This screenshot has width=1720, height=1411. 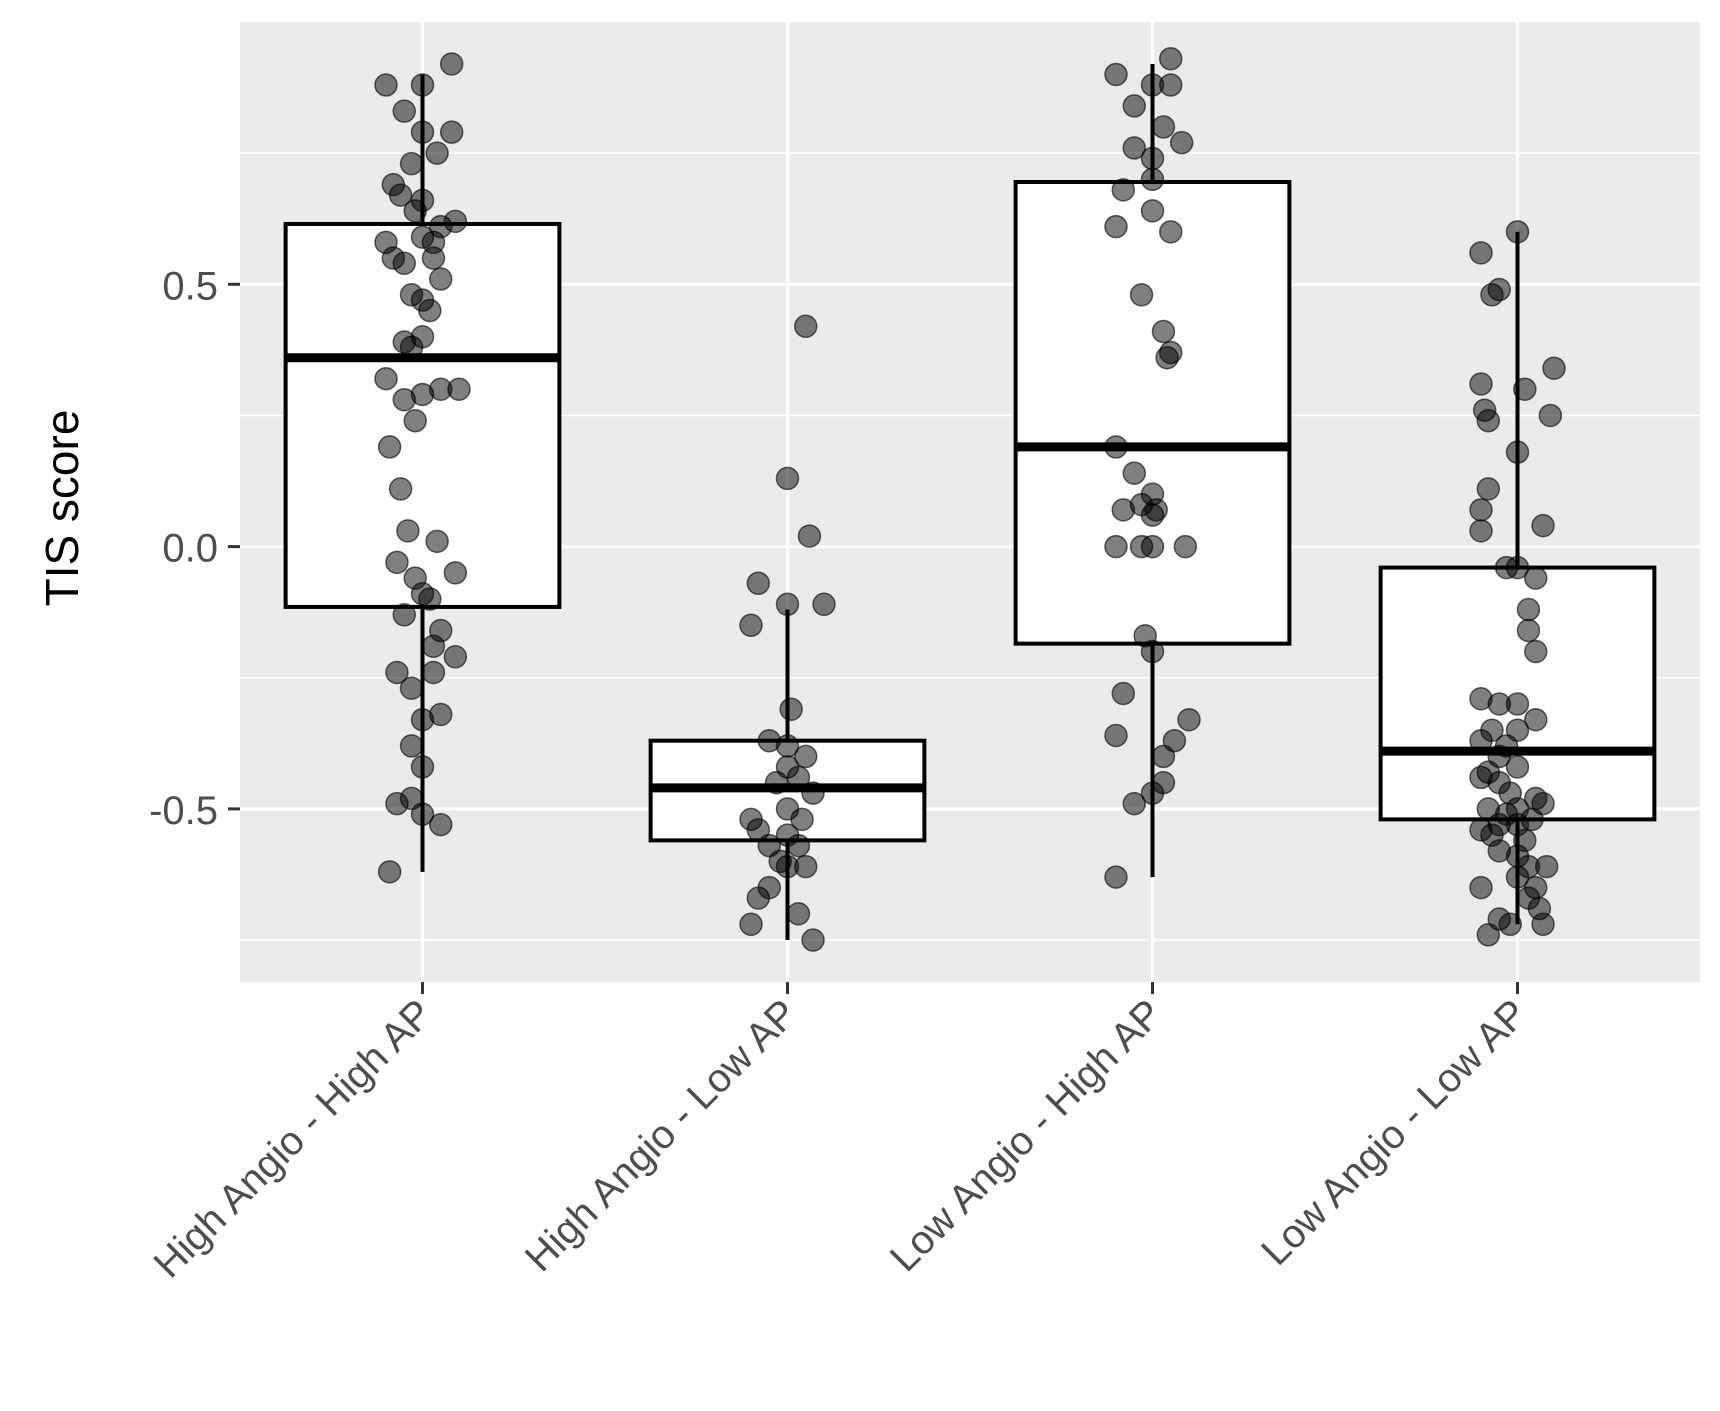 I want to click on y-axis-title: TIS score, so click(x=62, y=508).